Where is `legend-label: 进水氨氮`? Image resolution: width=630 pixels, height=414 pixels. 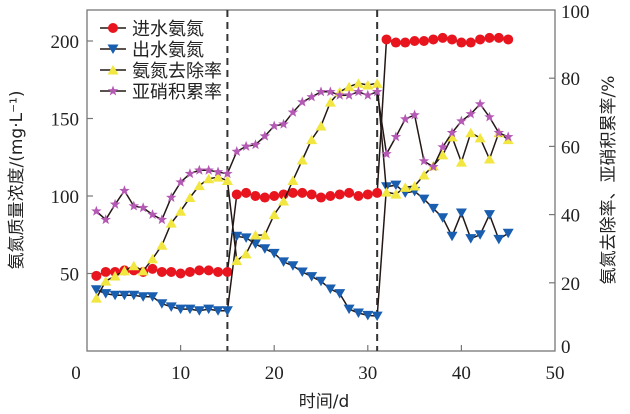
legend-label: 进水氨氮 is located at coordinates (168, 29).